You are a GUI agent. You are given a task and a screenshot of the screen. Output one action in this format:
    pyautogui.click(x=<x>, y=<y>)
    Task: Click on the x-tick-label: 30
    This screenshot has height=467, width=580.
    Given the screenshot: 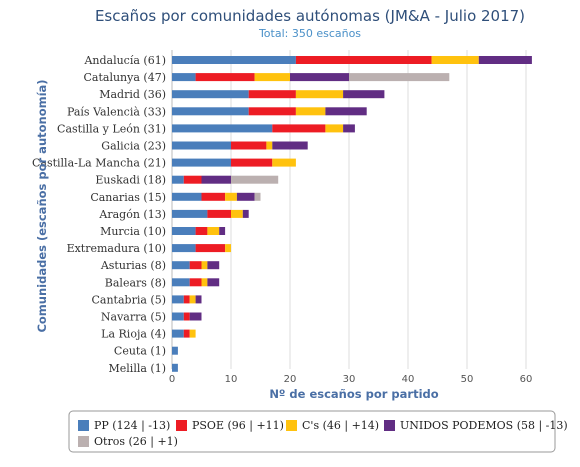 What is the action you would take?
    pyautogui.click(x=349, y=379)
    